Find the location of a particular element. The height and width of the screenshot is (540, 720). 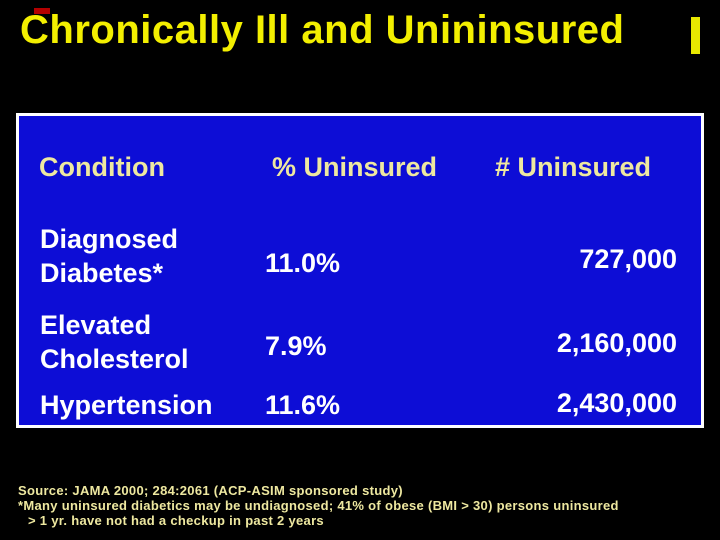

column-header-num-uninsured: # Uninsured is located at coordinates (573, 167).